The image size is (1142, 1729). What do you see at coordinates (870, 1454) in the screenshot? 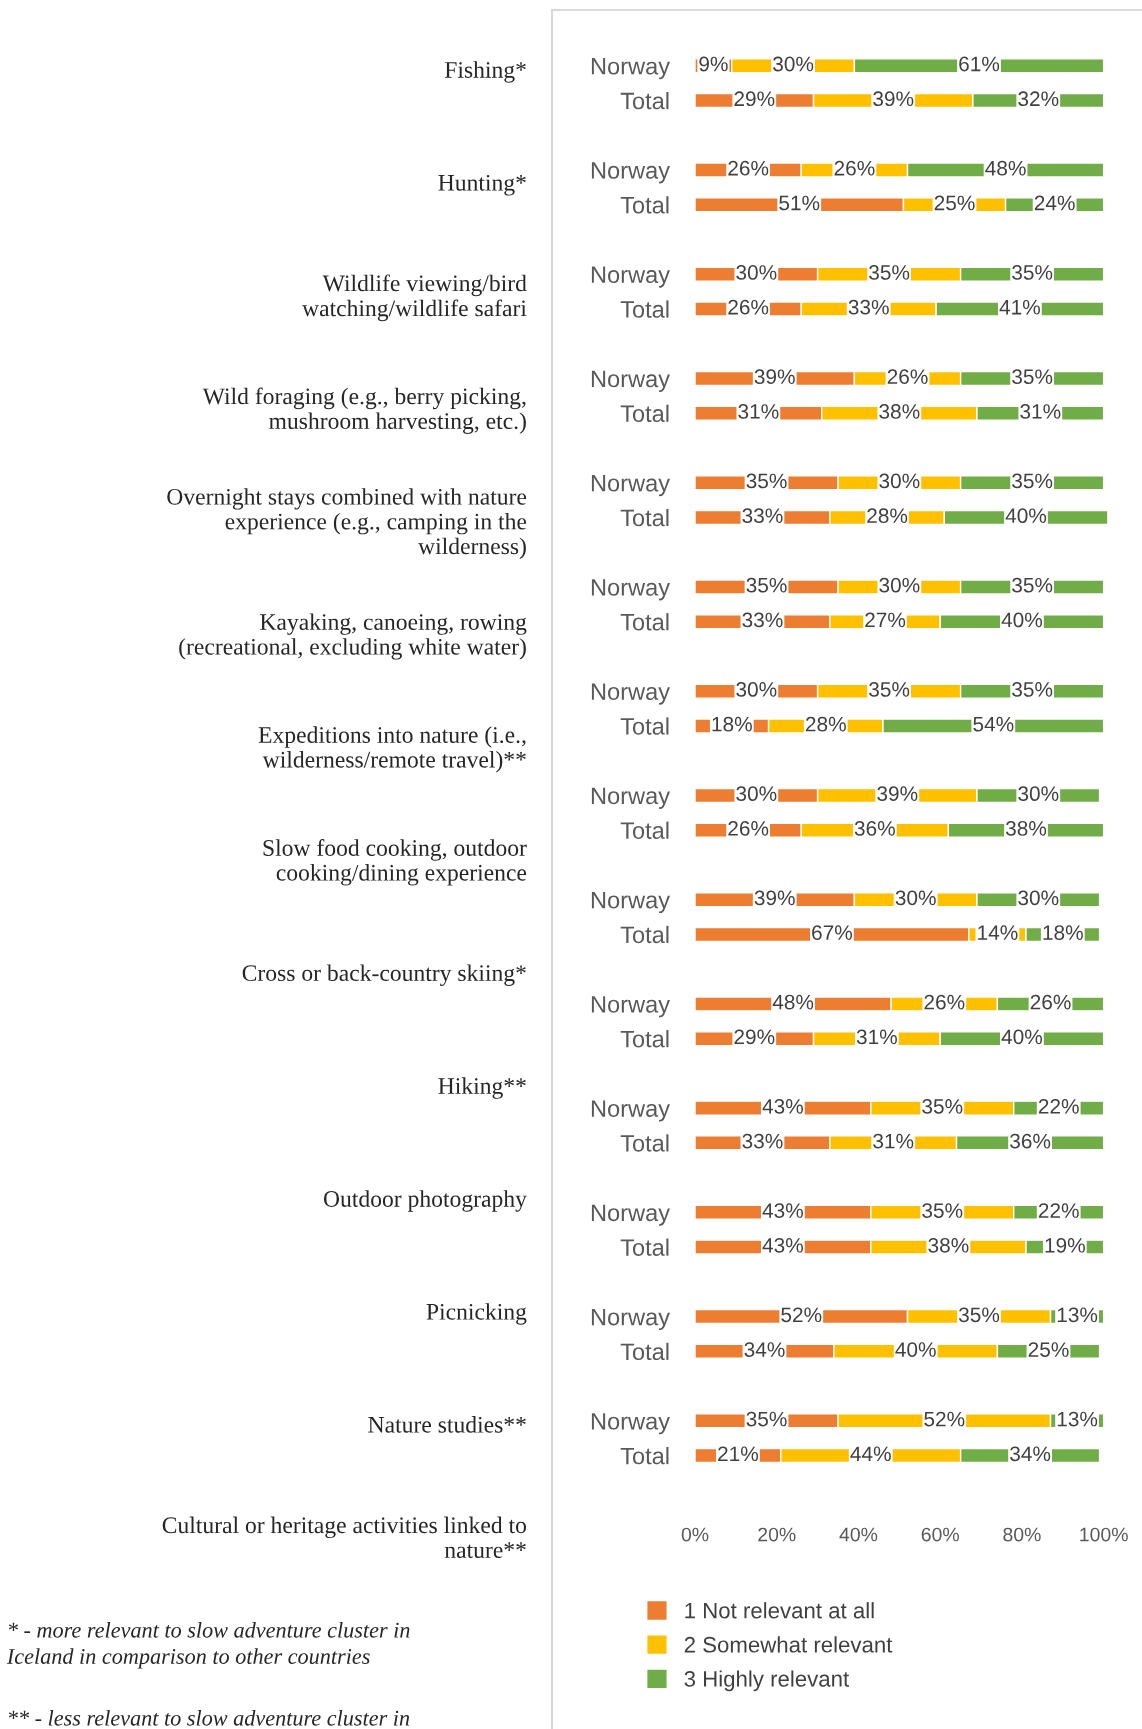
I see `data-label: 44%` at bounding box center [870, 1454].